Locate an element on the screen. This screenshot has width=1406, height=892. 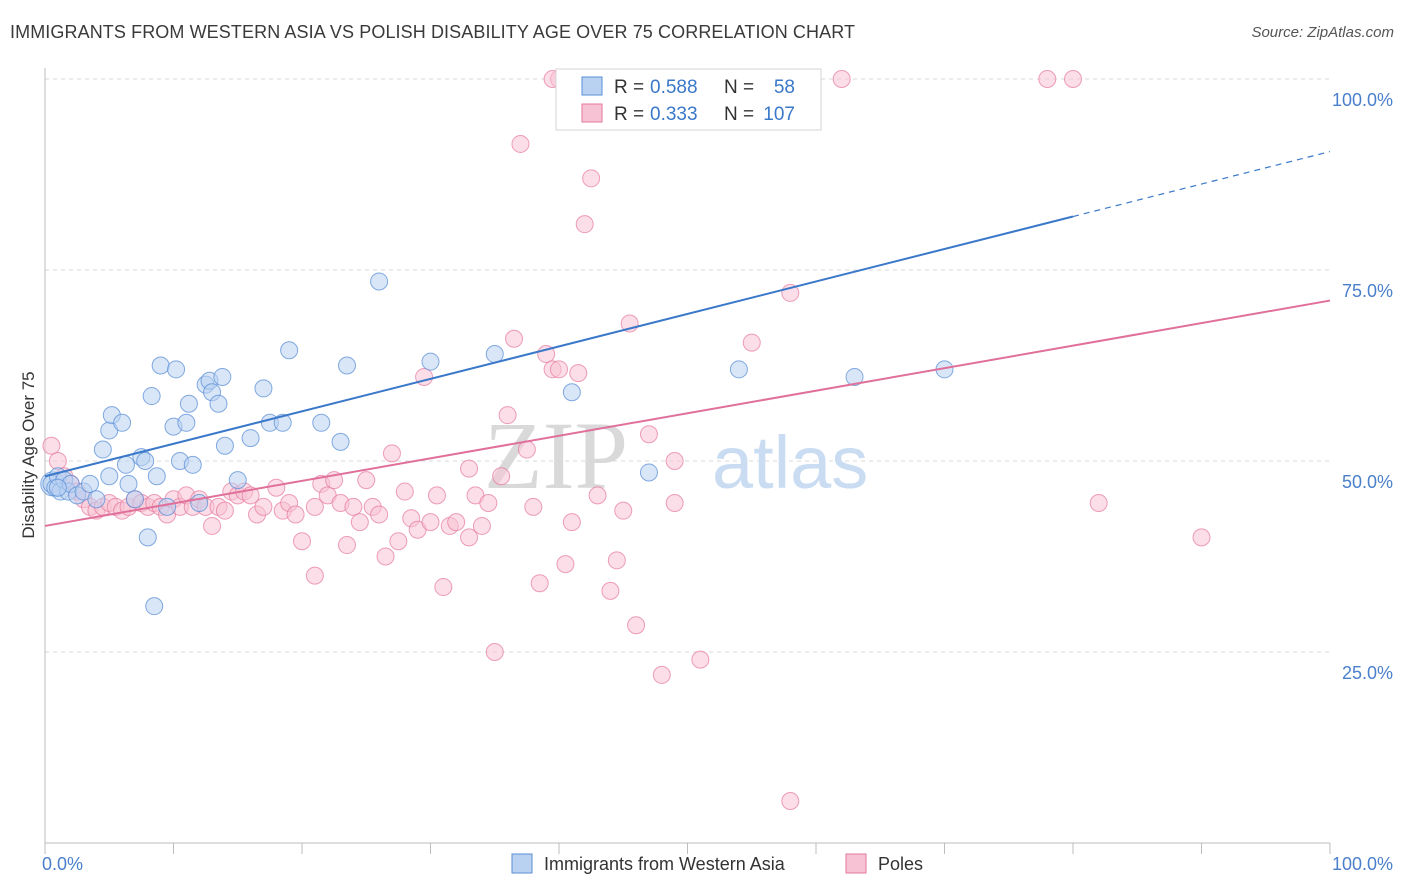
legend-r-value-western-asia: 0.588 is located at coordinates (674, 87).